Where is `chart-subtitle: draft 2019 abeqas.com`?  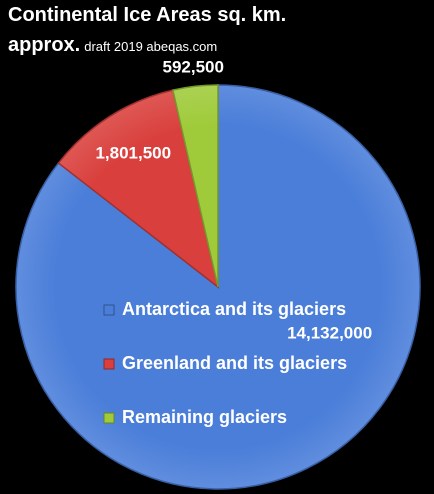 chart-subtitle: draft 2019 abeqas.com is located at coordinates (151, 46).